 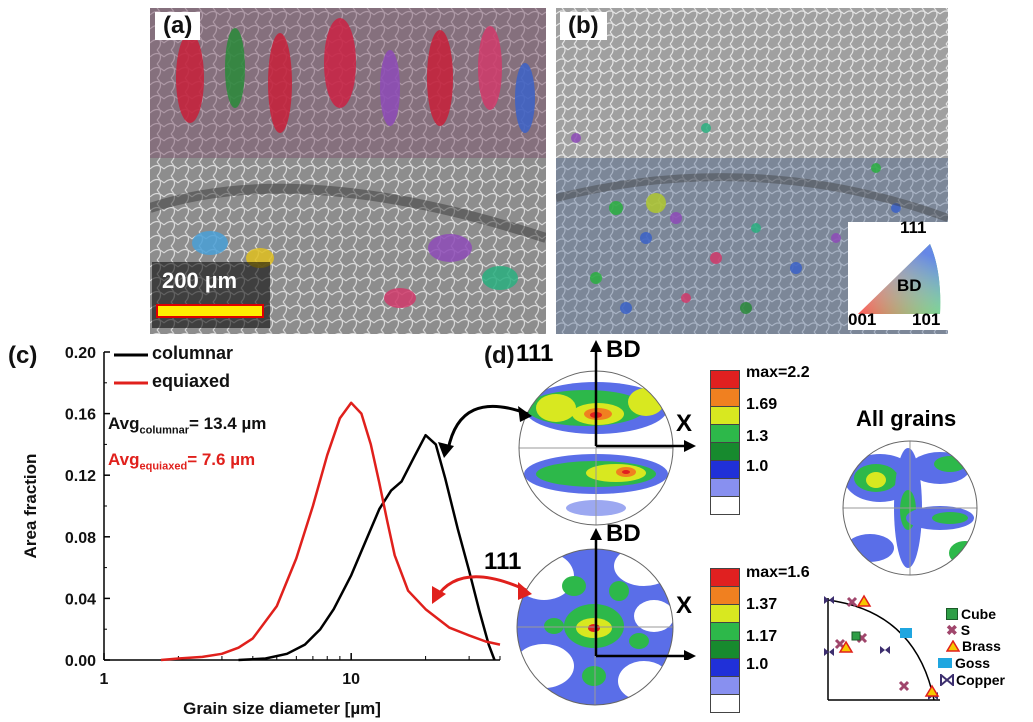 I want to click on y-tick-label: 0.16, so click(x=80, y=415).